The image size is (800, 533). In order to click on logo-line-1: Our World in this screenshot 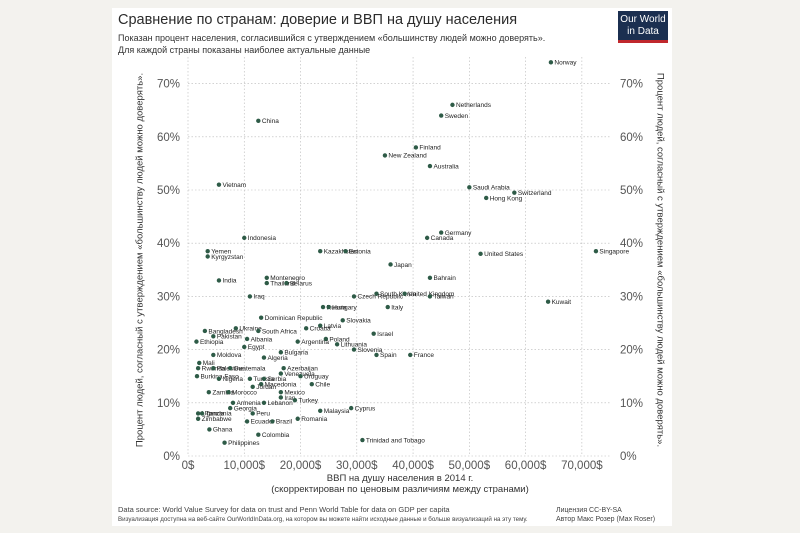, I will do `click(643, 19)`.